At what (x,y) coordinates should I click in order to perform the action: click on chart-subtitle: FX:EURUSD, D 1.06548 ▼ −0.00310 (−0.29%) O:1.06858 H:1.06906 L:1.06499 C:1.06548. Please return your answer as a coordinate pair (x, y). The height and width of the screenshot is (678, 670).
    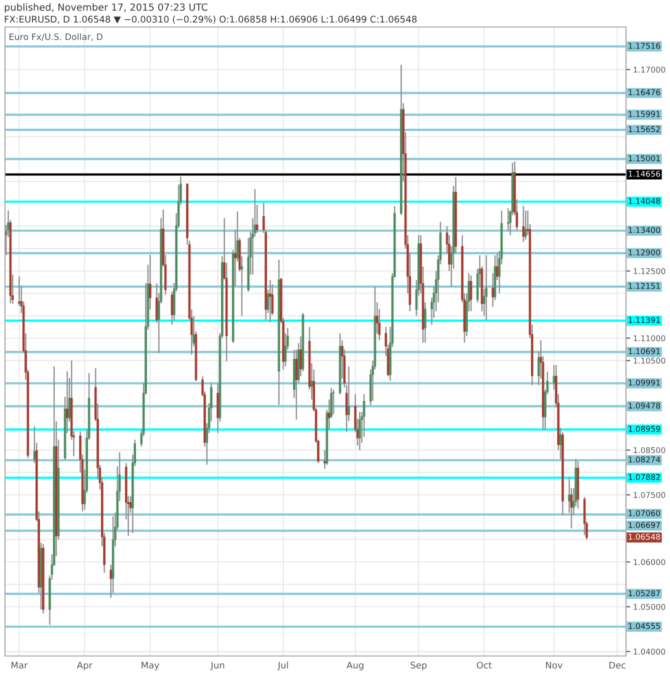
    Looking at the image, I should click on (210, 20).